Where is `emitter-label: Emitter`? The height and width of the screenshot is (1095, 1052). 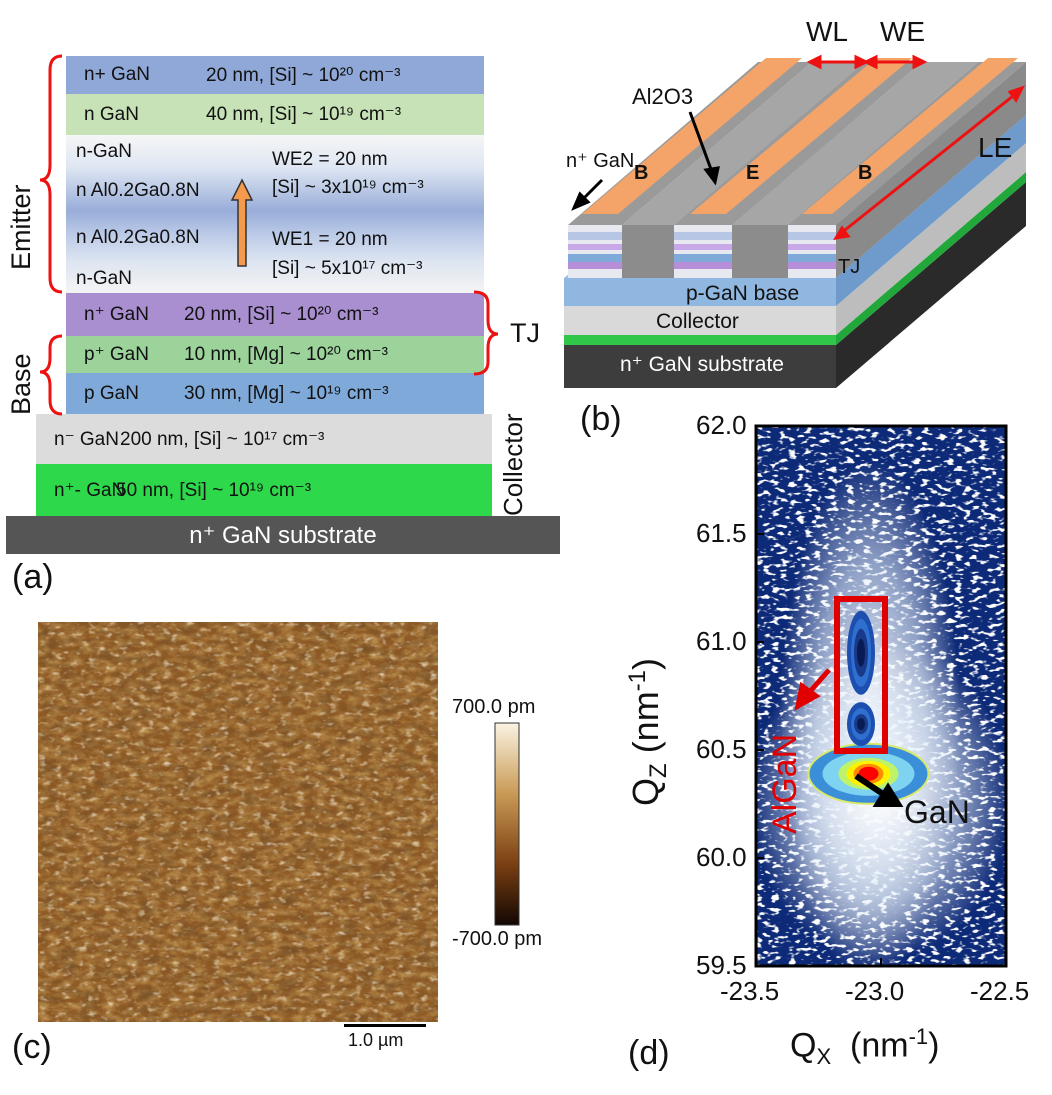 emitter-label: Emitter is located at coordinates (21, 227).